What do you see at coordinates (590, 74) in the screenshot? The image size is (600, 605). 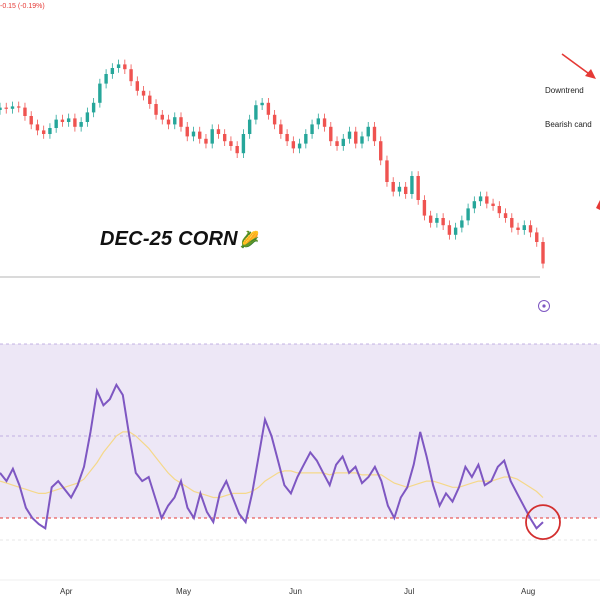 I see `downtrend-arrow-head-icon` at bounding box center [590, 74].